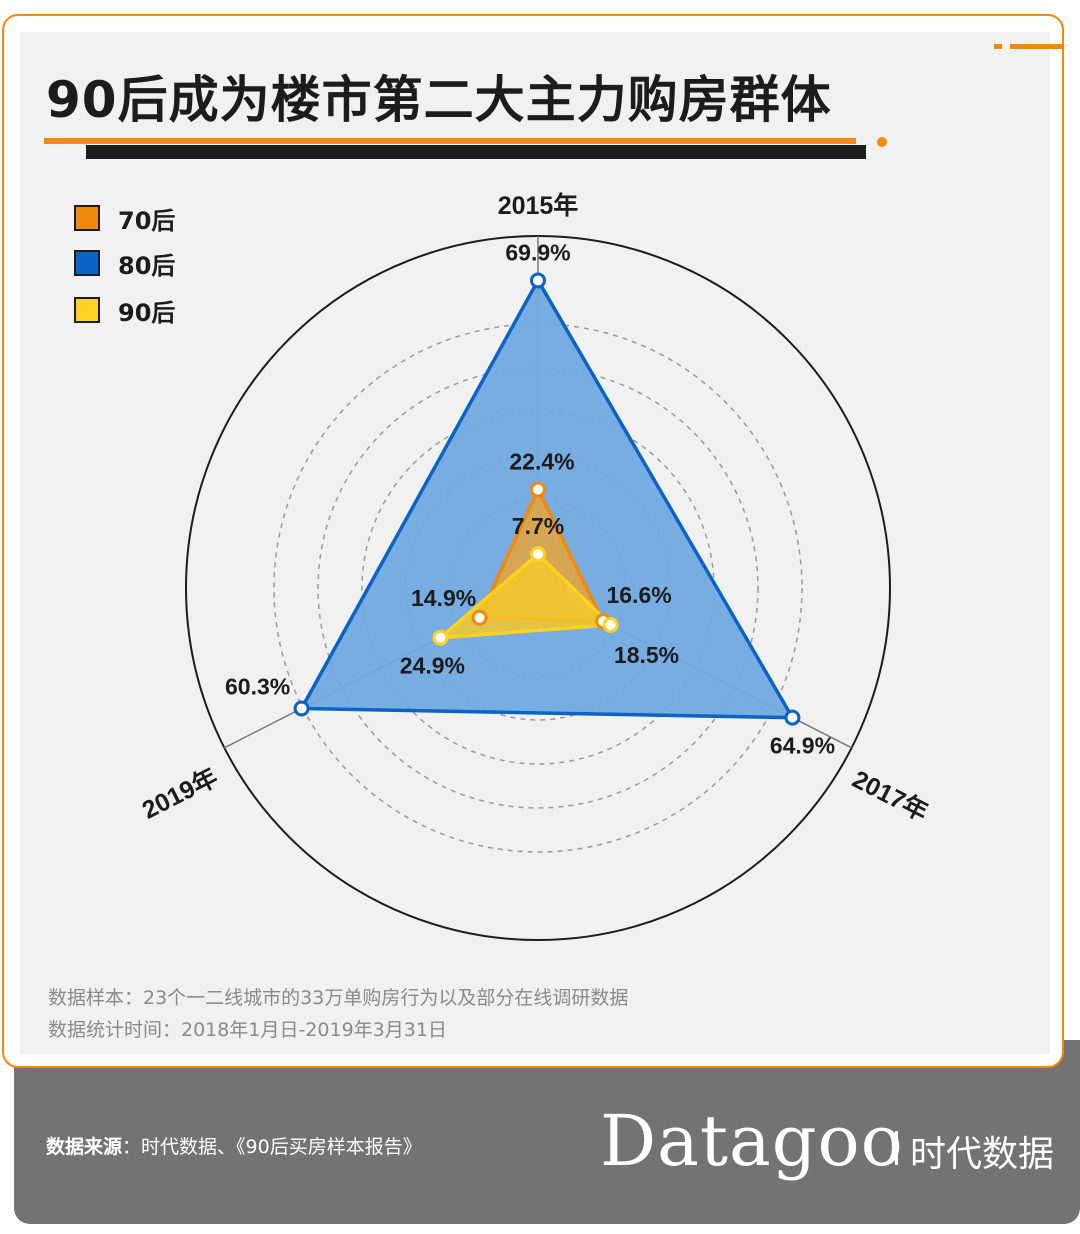 The width and height of the screenshot is (1080, 1234). What do you see at coordinates (537, 252) in the screenshot?
I see `data-label: 69.9%` at bounding box center [537, 252].